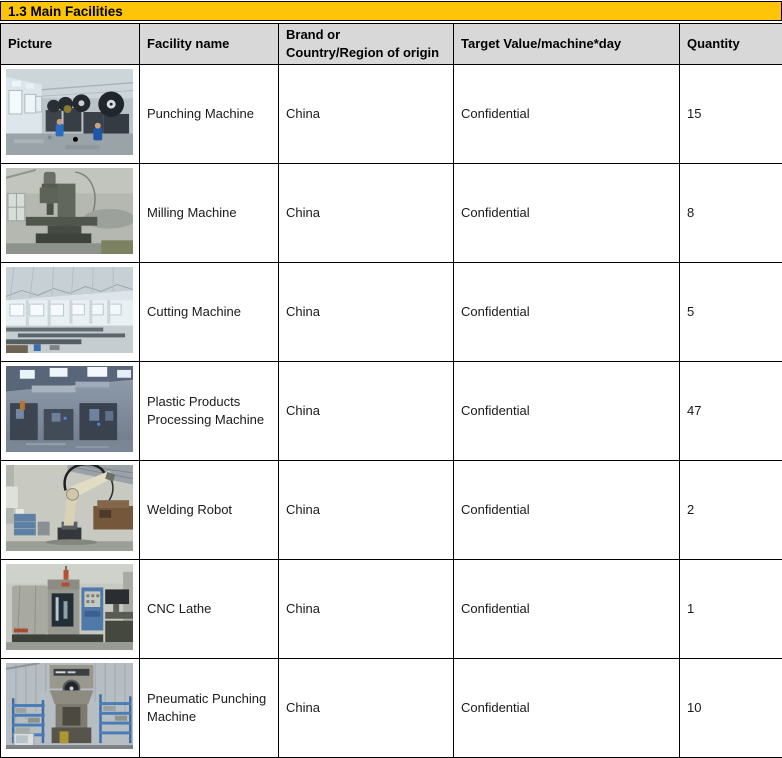 This screenshot has height=758, width=782. What do you see at coordinates (69, 607) in the screenshot?
I see `cnc-lathe-photo` at bounding box center [69, 607].